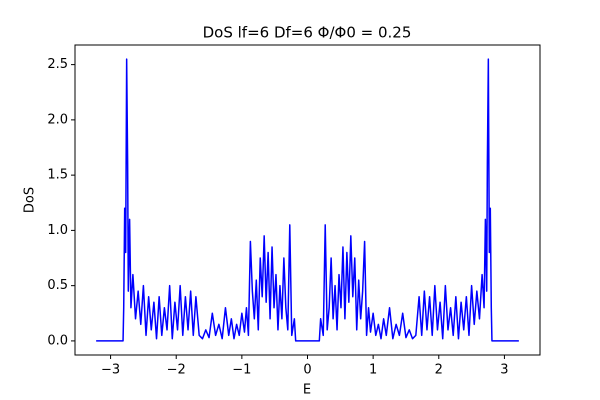  I want to click on x-tick-label: −2, so click(176, 370).